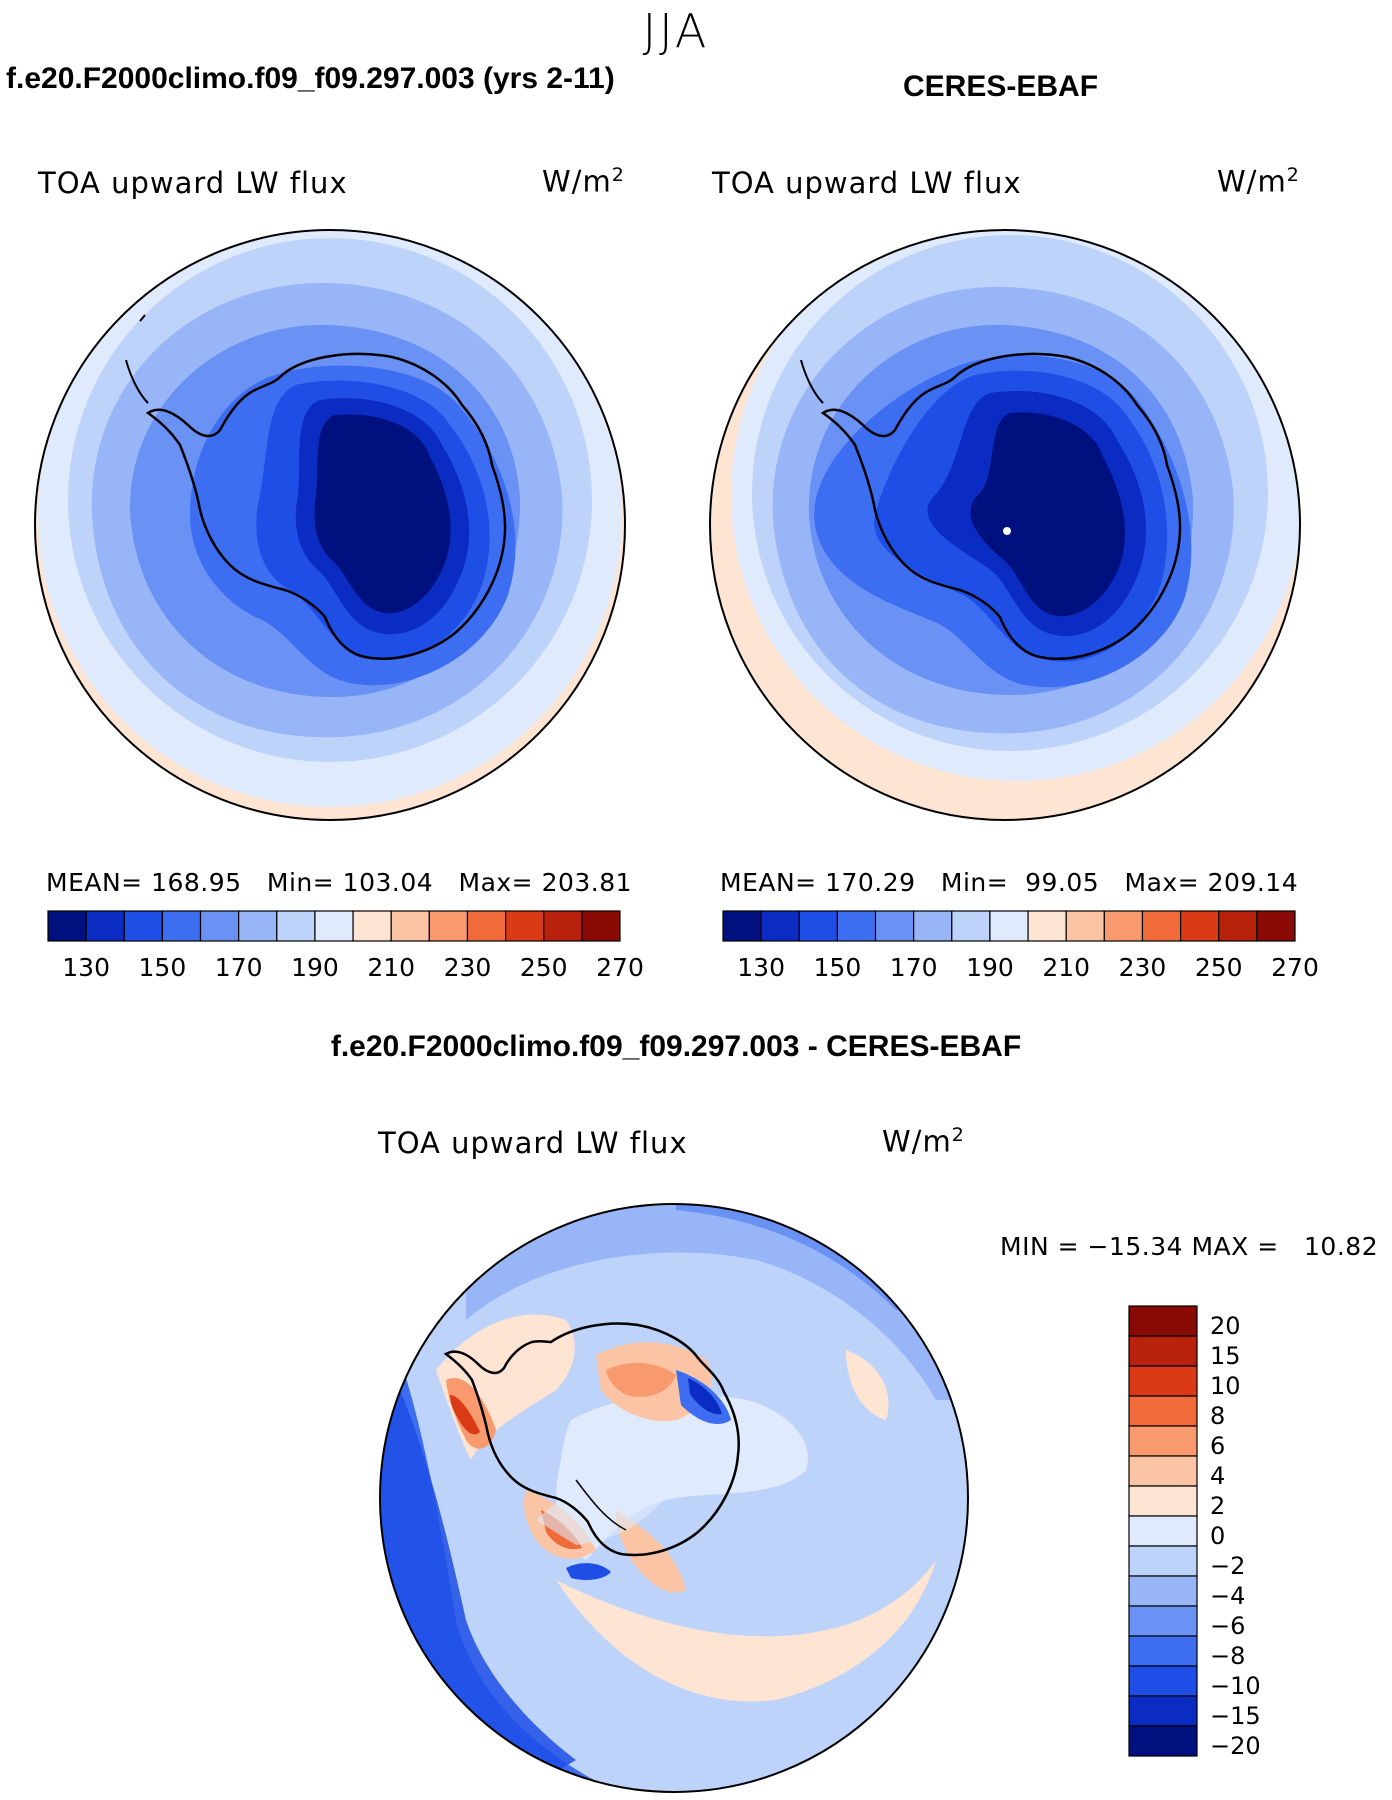 This screenshot has width=1392, height=1800. Describe the element at coordinates (1227, 1626) in the screenshot. I see `diff-colorbar-label: −6` at that location.